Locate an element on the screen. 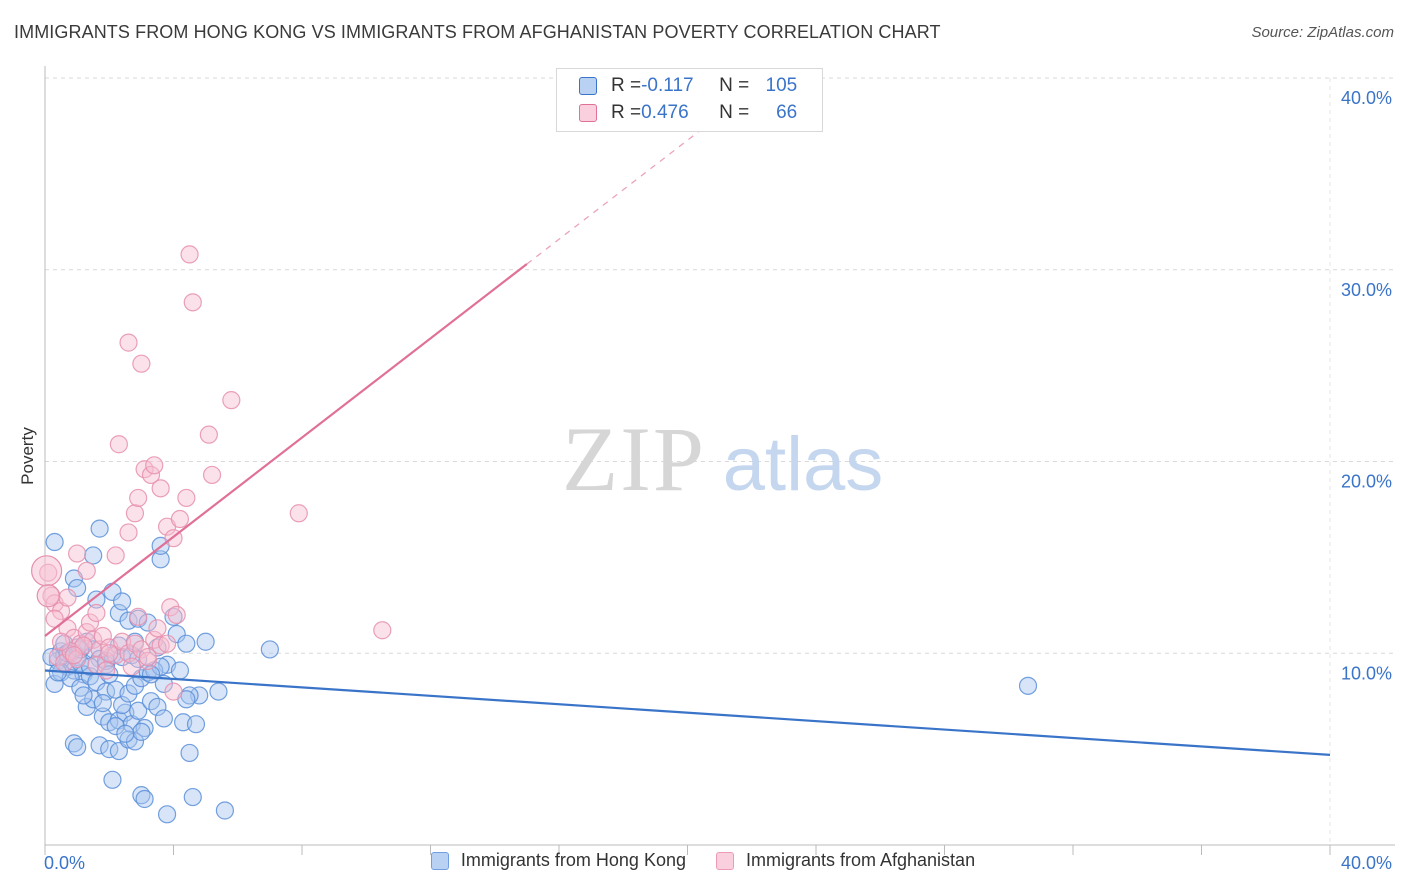 This screenshot has width=1406, height=892. stats-r-value: 0.476 is located at coordinates (665, 112).